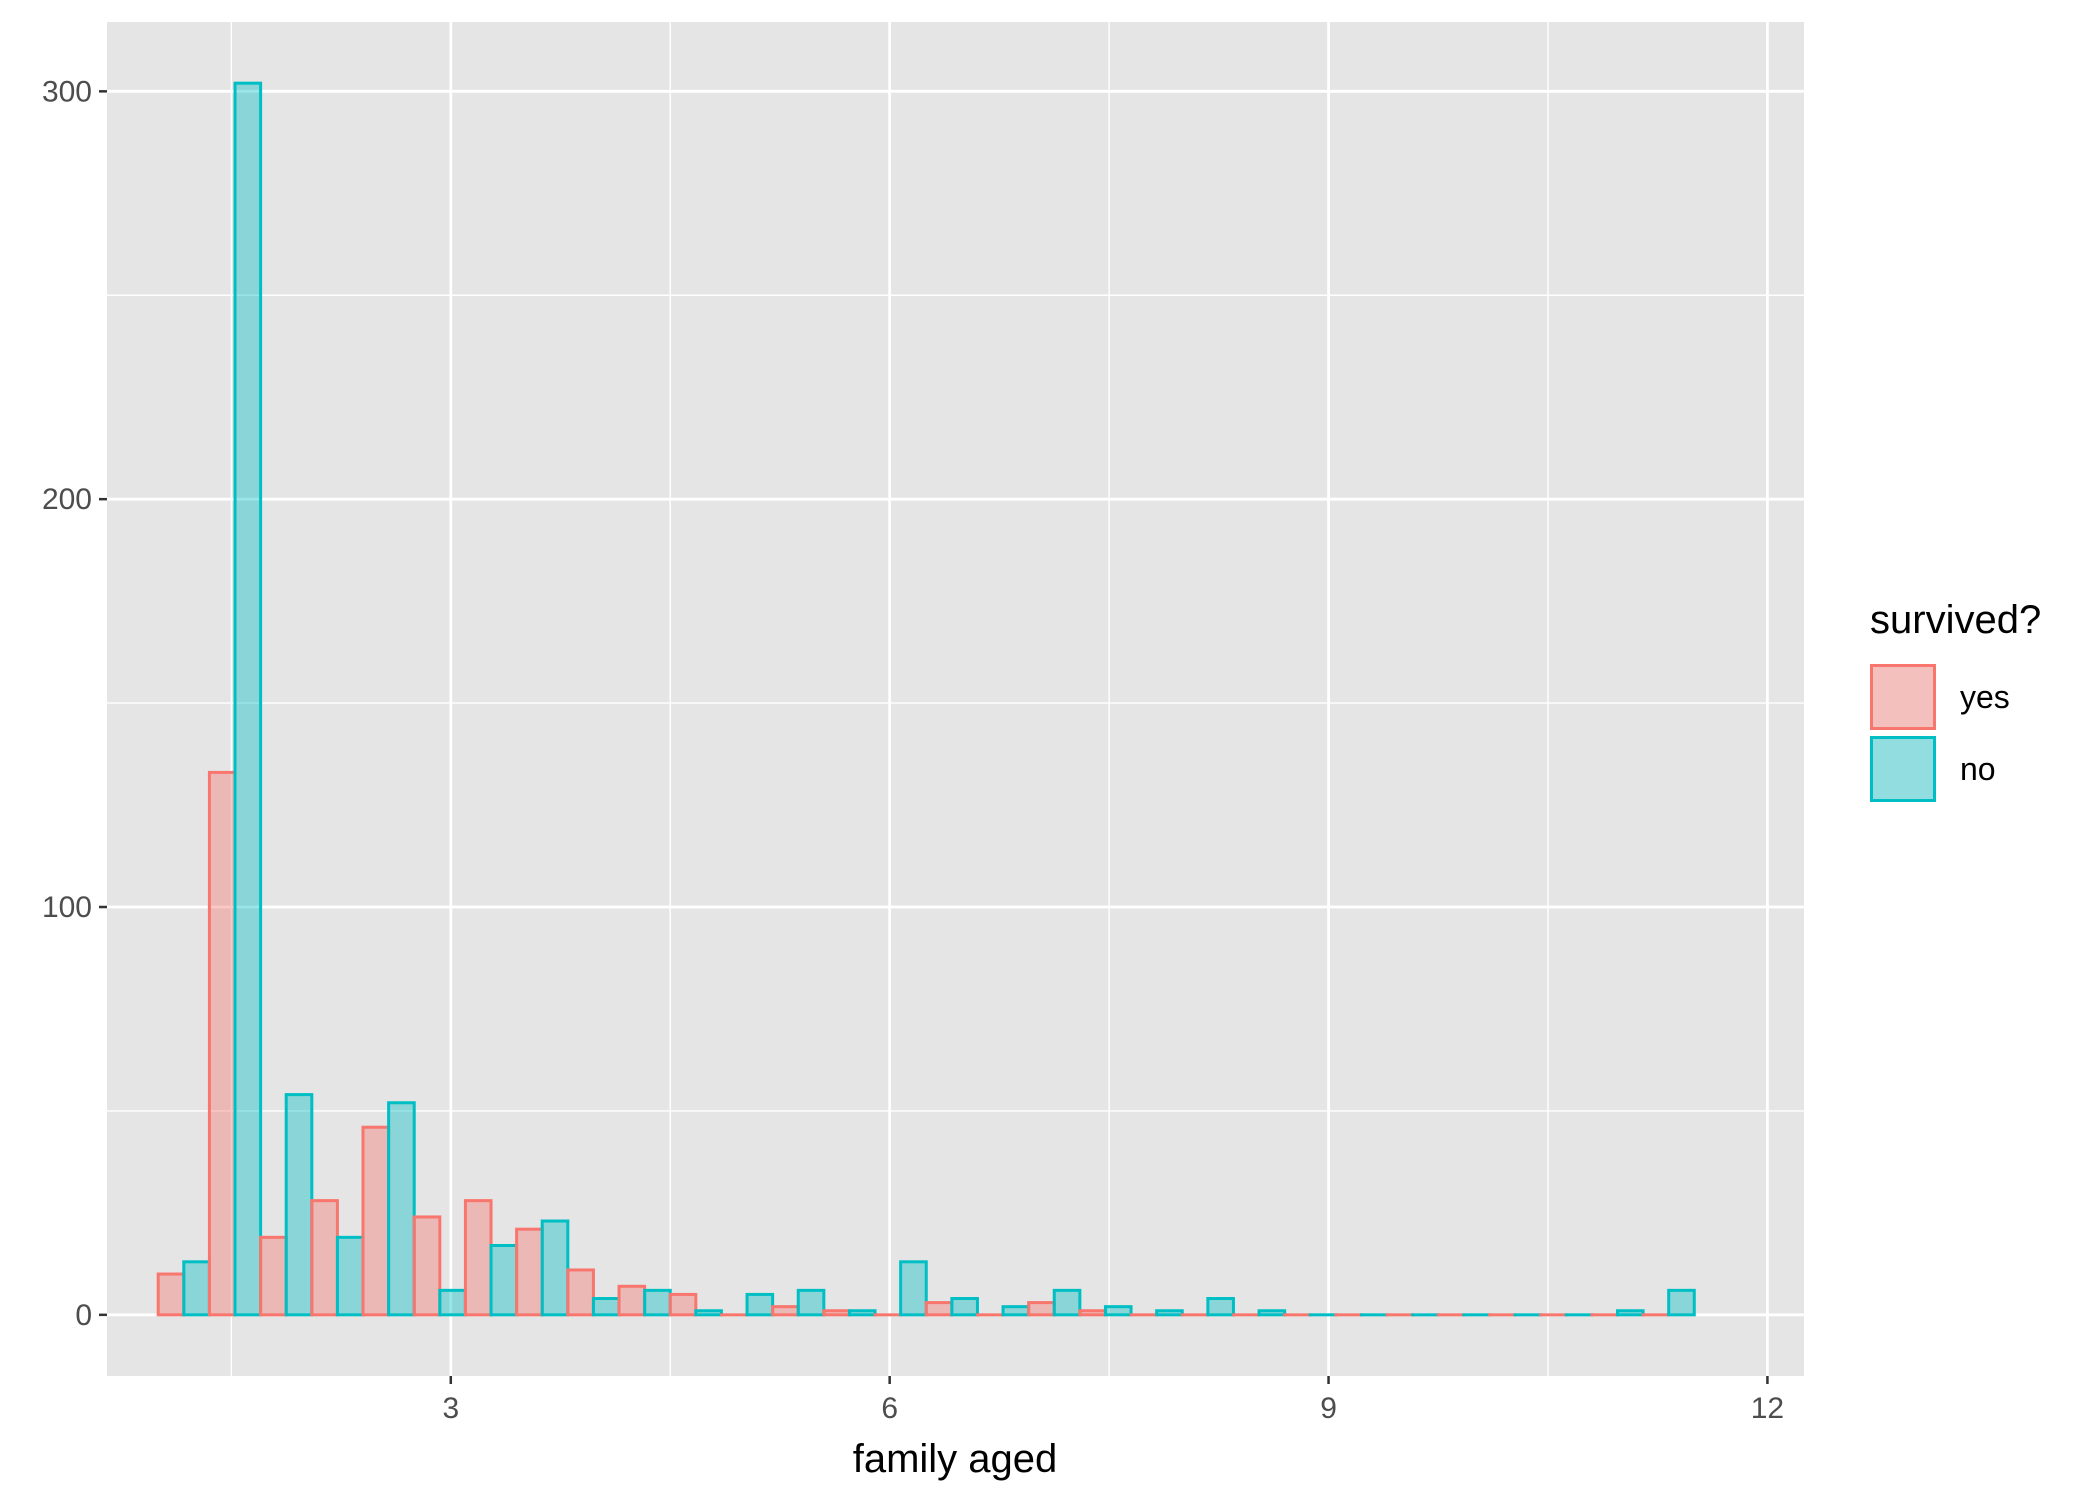  I want to click on legend-swatch-no, so click(1903, 769).